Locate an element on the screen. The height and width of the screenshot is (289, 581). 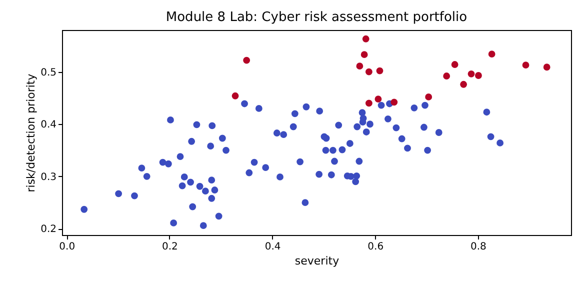
x-tick-label: 0.0 is located at coordinates (67, 247).